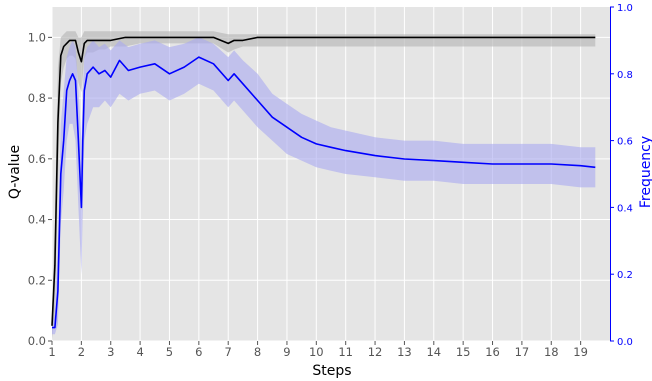  I want to click on y2-axis-label: Frequency, so click(645, 172).